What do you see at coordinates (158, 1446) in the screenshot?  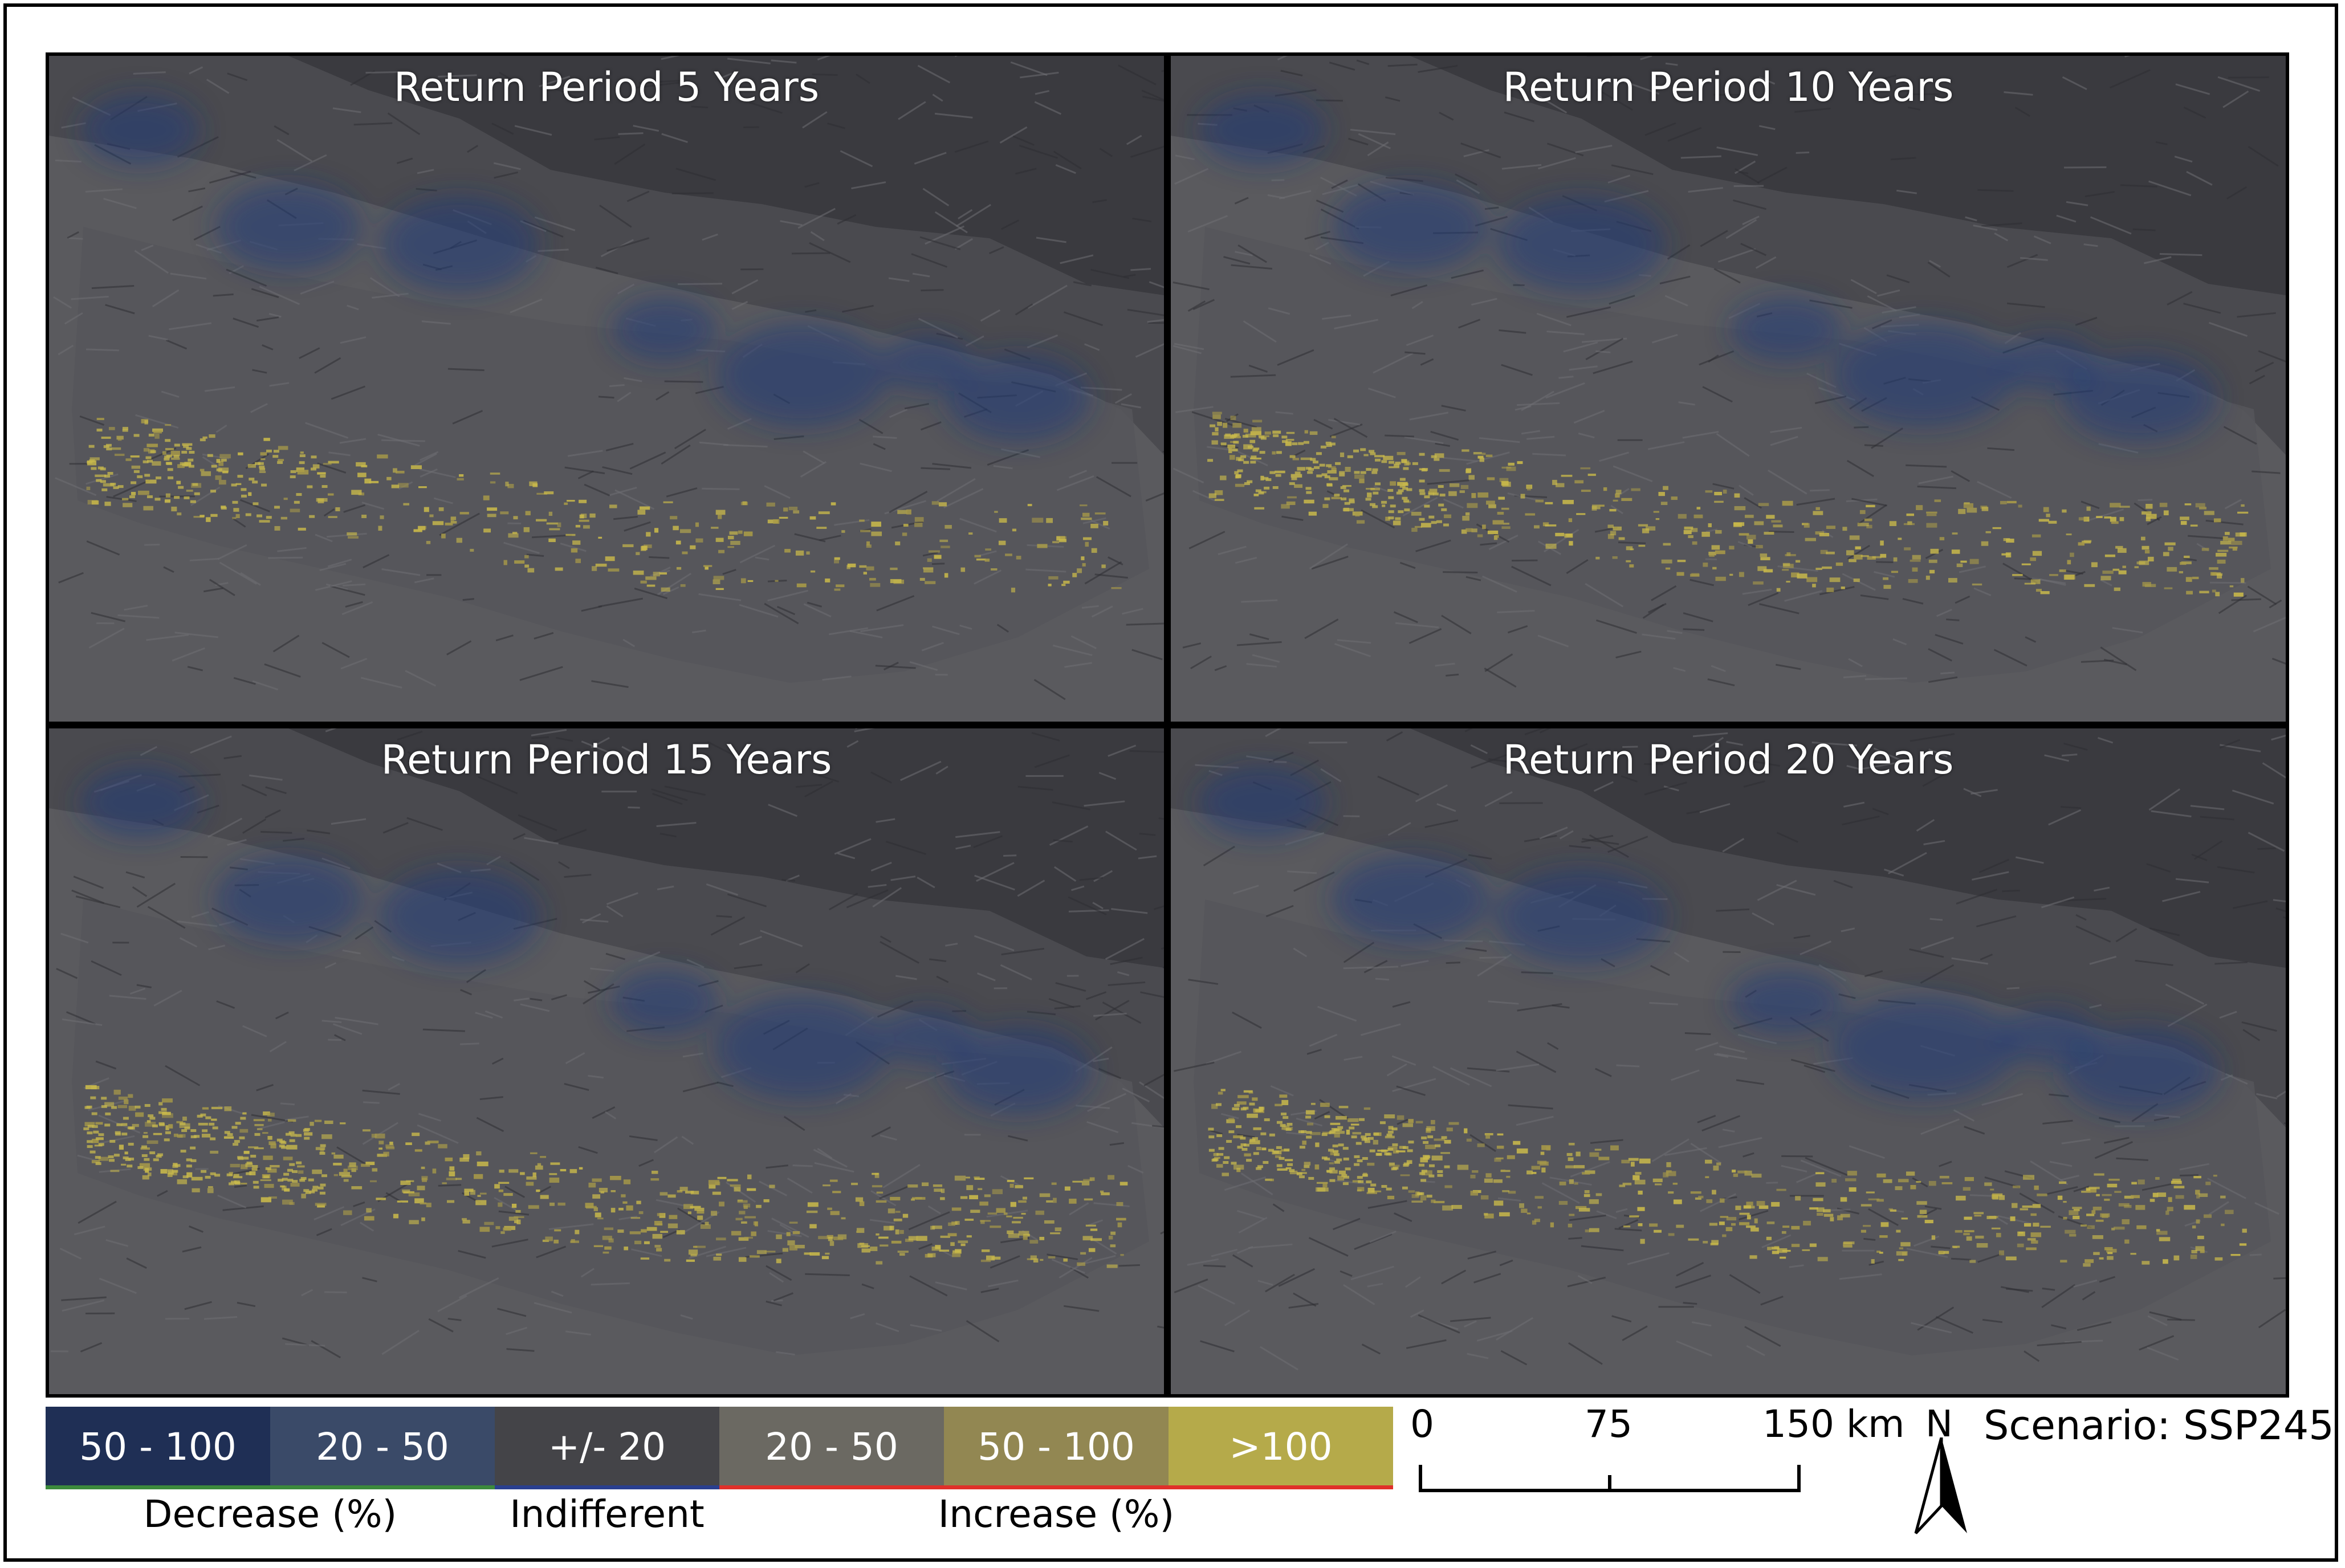 I see `legend-class-decrease-50-100: 50 - 100` at bounding box center [158, 1446].